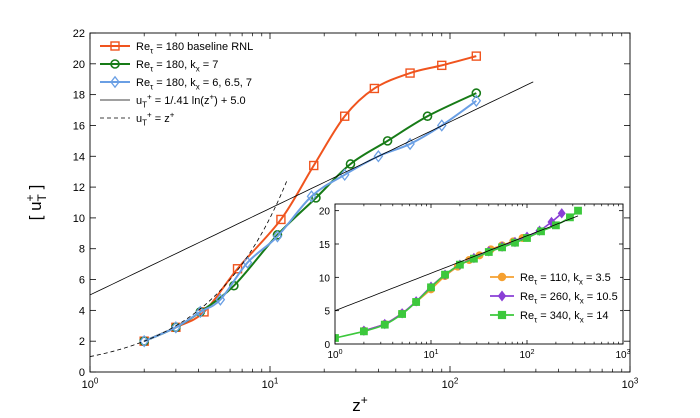 The height and width of the screenshot is (418, 700). I want to click on series-re-tau-260-k-x-10-5-point, so click(561, 213).